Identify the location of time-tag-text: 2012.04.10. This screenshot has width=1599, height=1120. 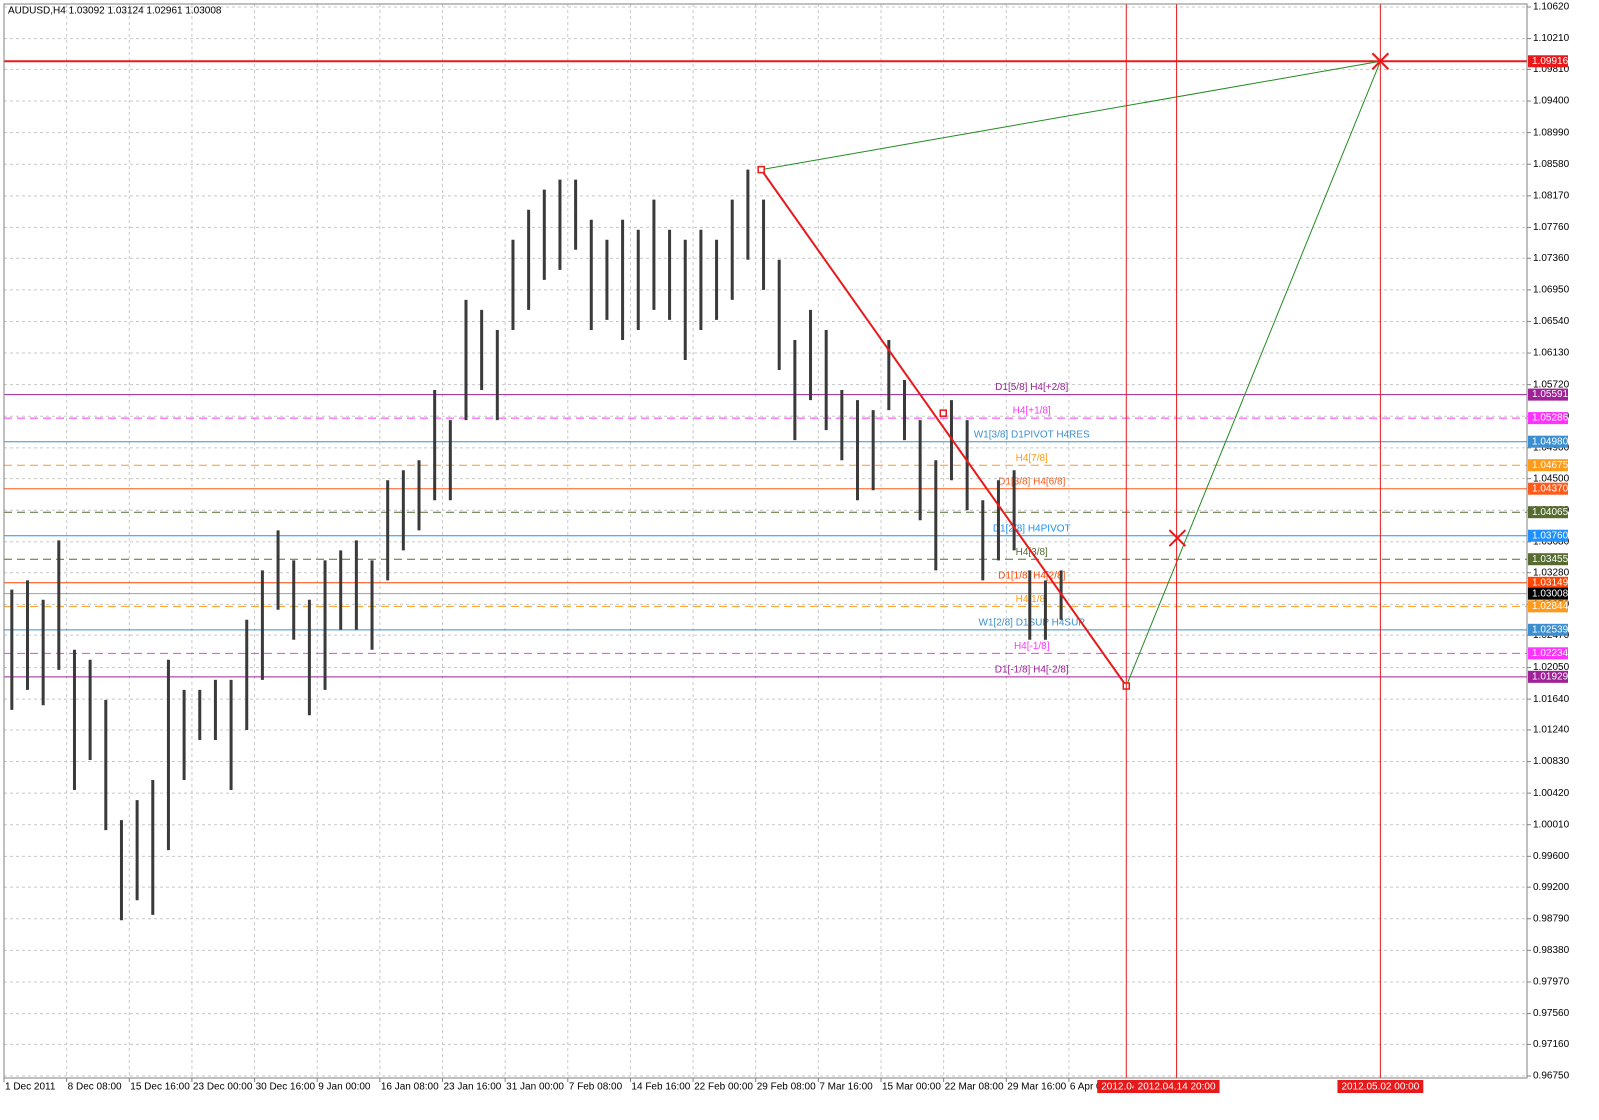
(1126, 1087).